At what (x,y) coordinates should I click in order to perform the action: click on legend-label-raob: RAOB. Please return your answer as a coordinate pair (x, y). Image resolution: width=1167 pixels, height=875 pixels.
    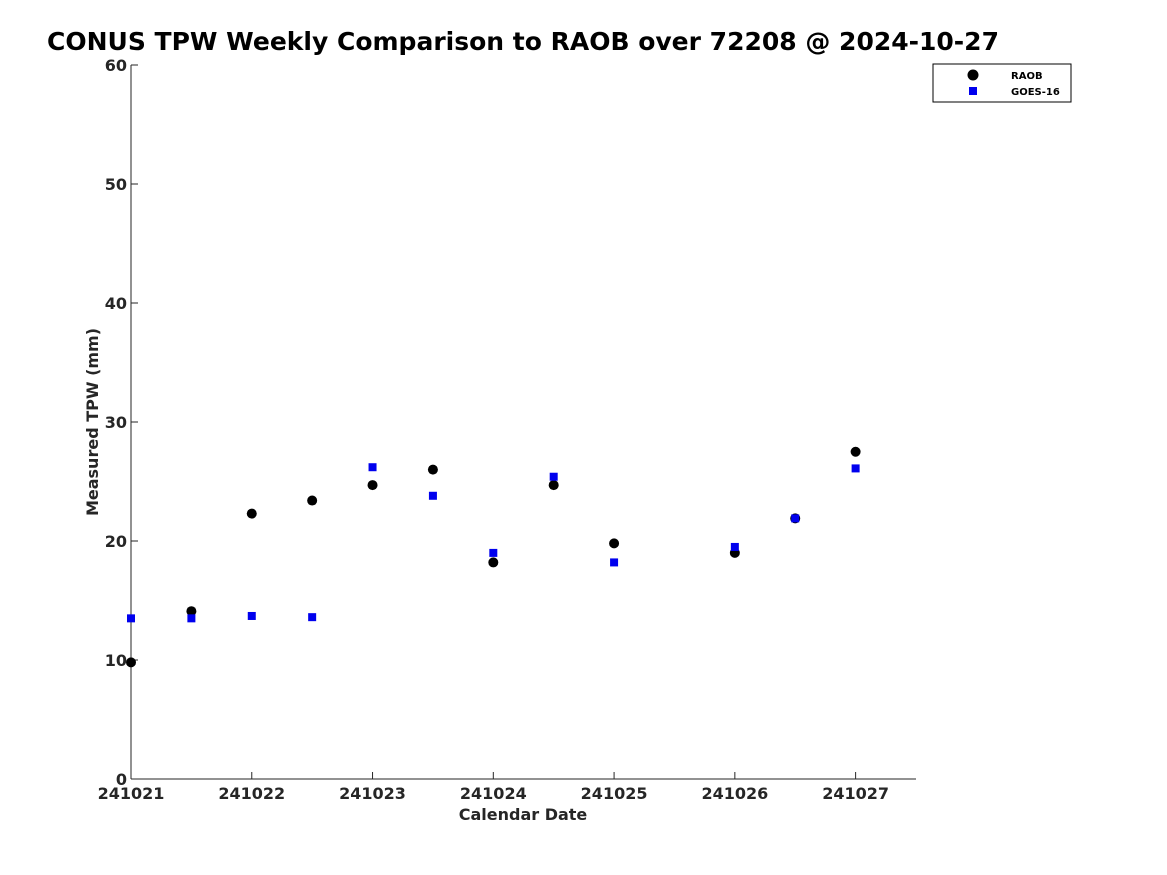
    Looking at the image, I should click on (1027, 76).